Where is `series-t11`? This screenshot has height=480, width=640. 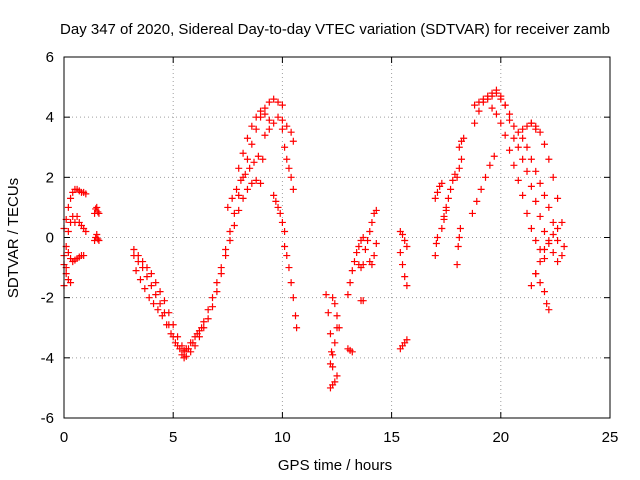 series-t11 is located at coordinates (254, 139).